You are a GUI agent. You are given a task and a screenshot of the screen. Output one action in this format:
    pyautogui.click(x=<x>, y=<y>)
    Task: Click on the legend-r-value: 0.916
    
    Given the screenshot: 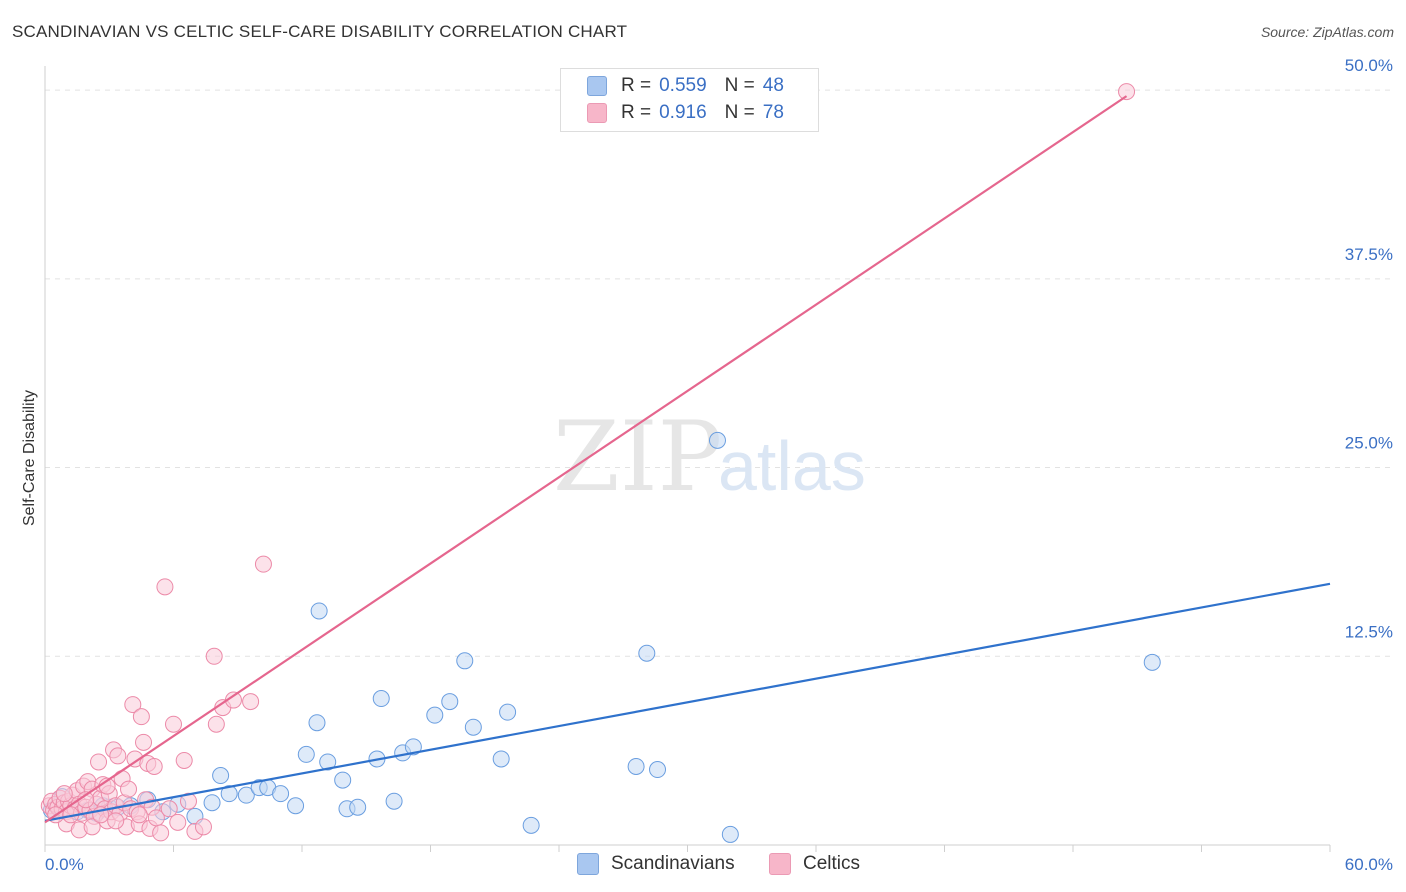 What is the action you would take?
    pyautogui.click(x=683, y=112)
    